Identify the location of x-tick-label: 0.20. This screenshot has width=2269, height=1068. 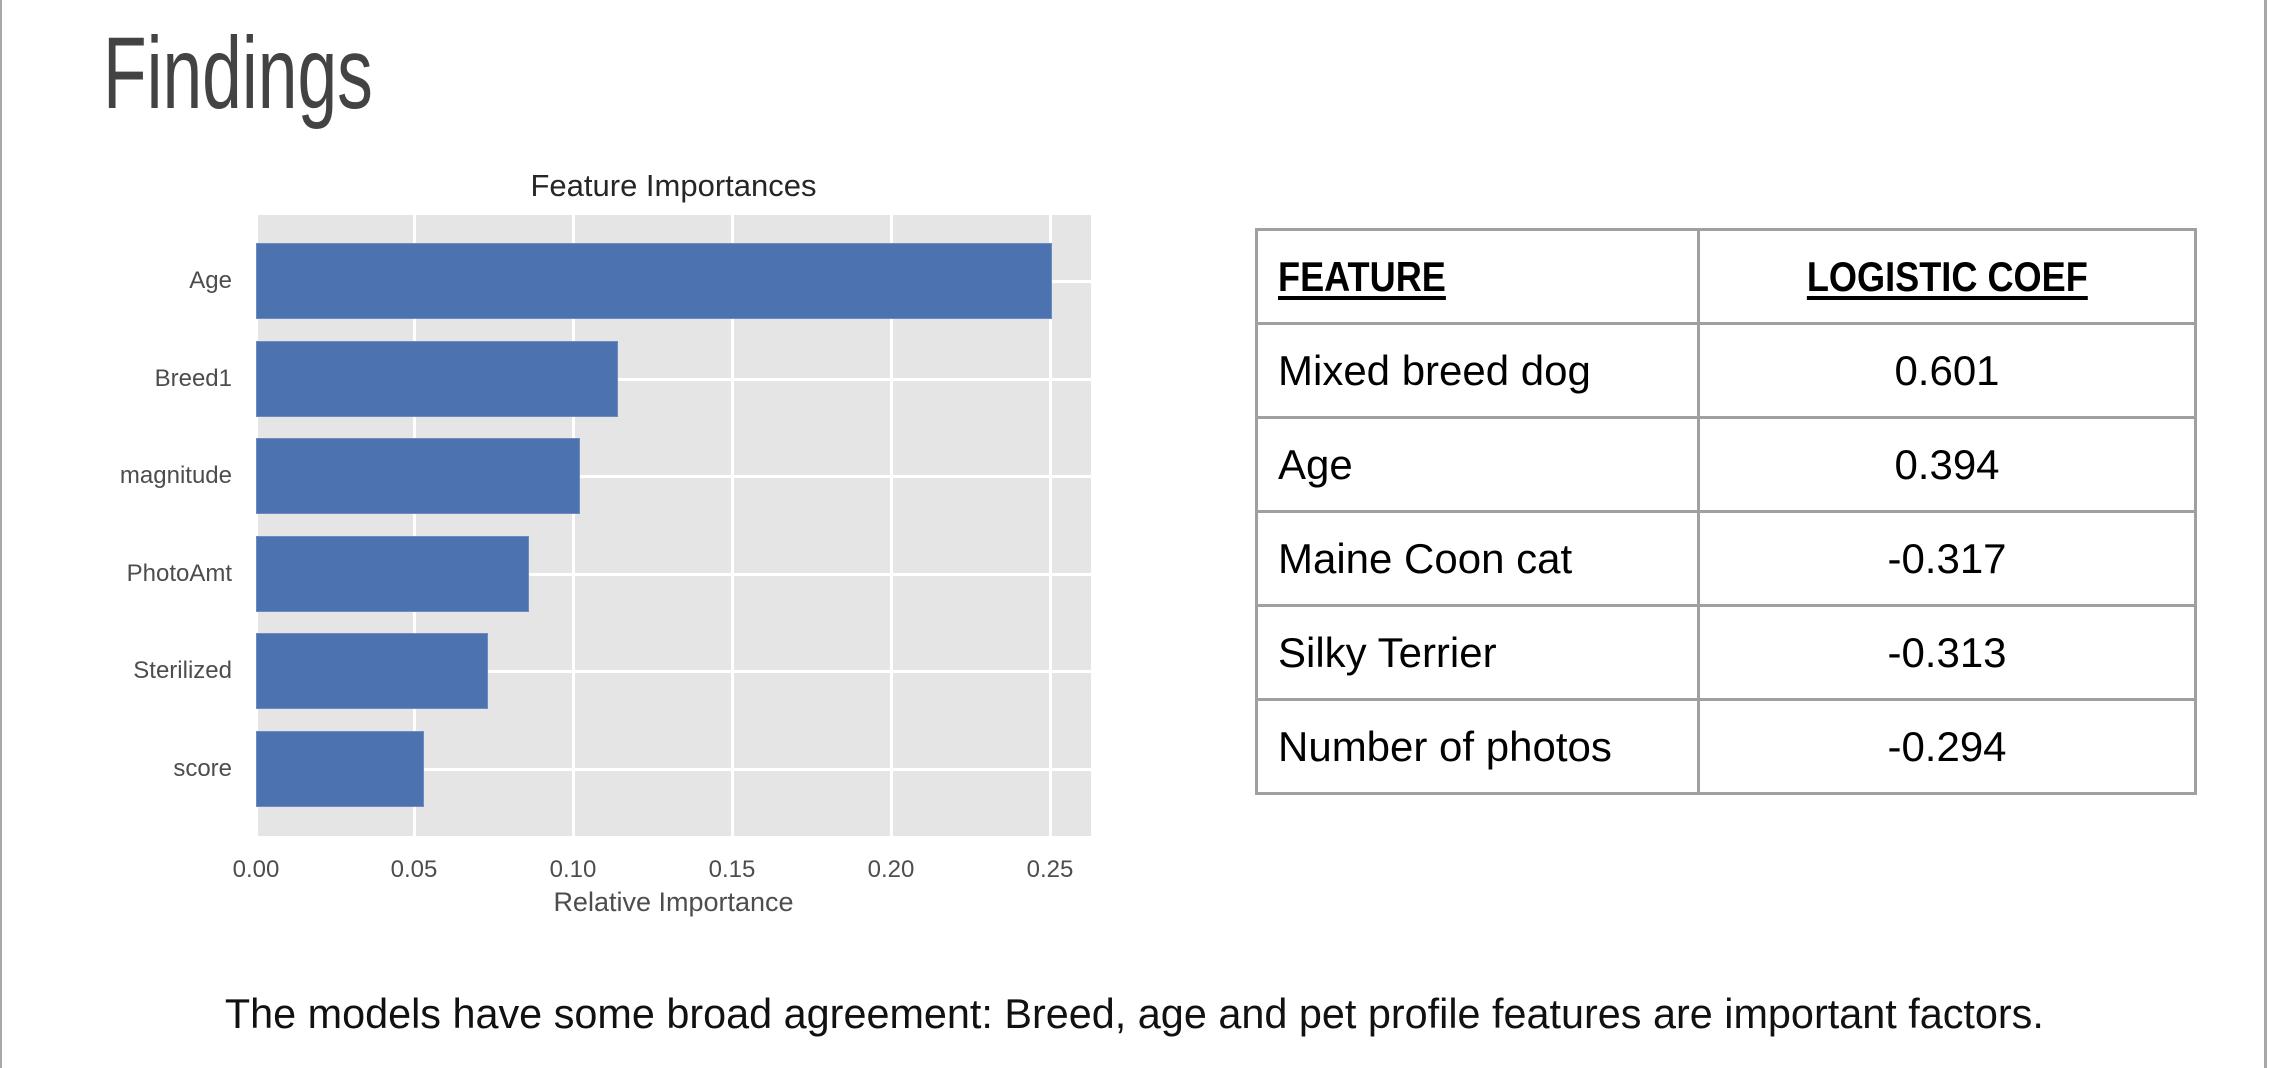
(891, 869).